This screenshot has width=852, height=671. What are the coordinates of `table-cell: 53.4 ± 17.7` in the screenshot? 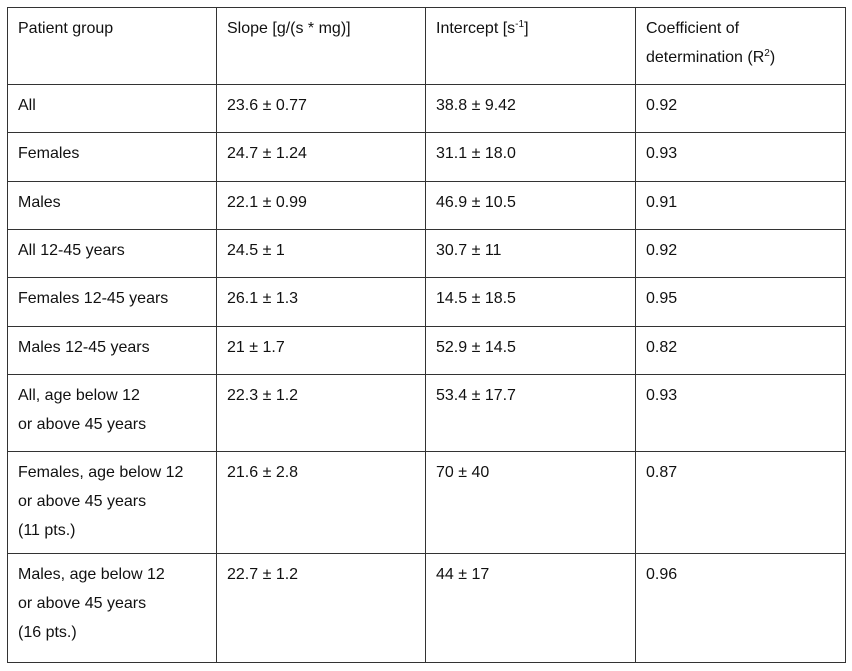 It's located at (530, 413).